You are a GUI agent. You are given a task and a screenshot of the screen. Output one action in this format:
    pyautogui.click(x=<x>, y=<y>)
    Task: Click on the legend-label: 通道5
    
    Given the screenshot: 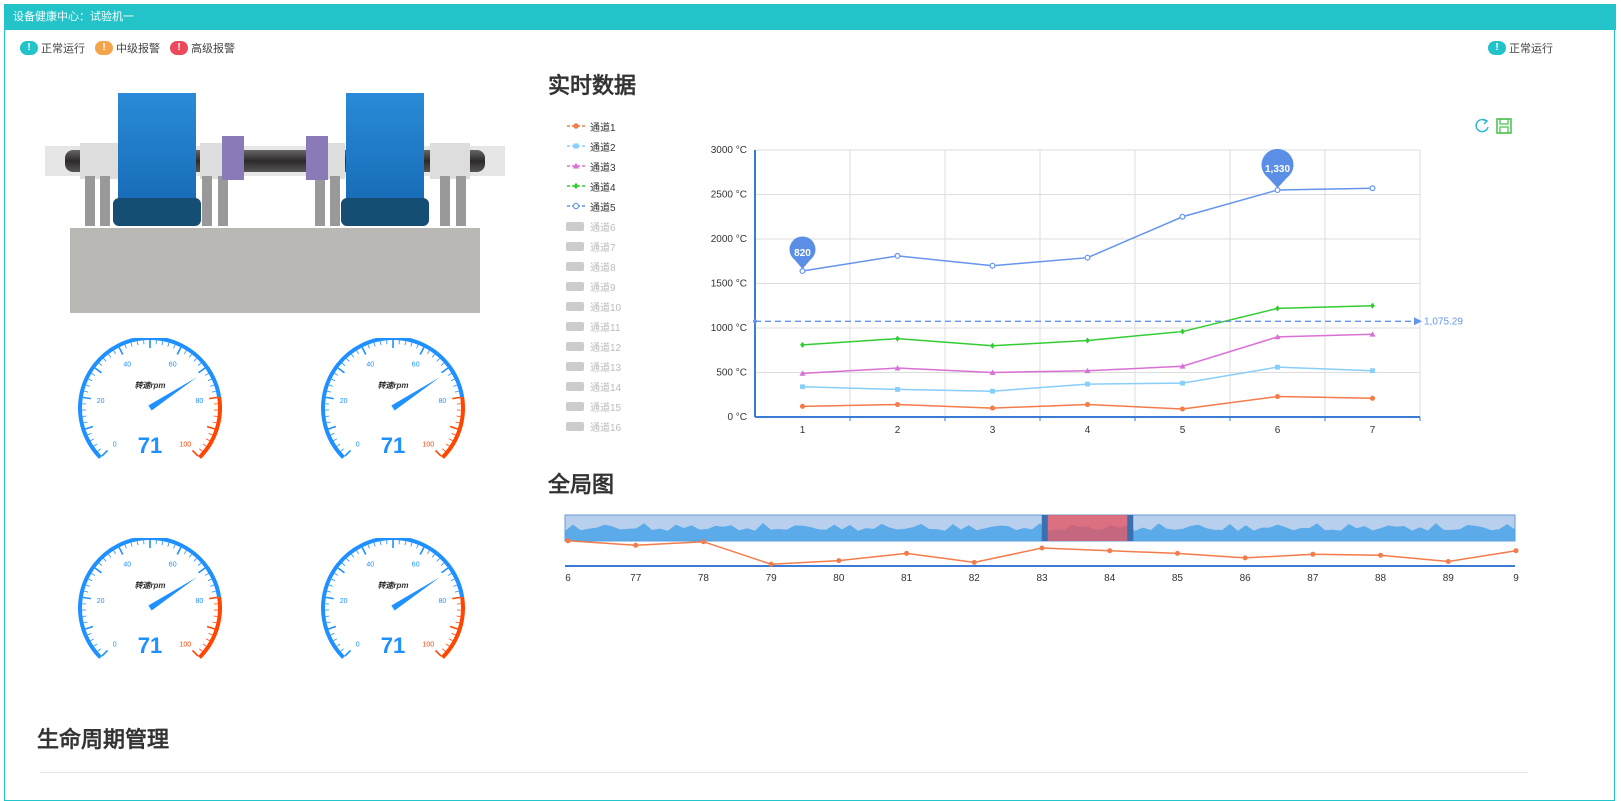 What is the action you would take?
    pyautogui.click(x=603, y=208)
    